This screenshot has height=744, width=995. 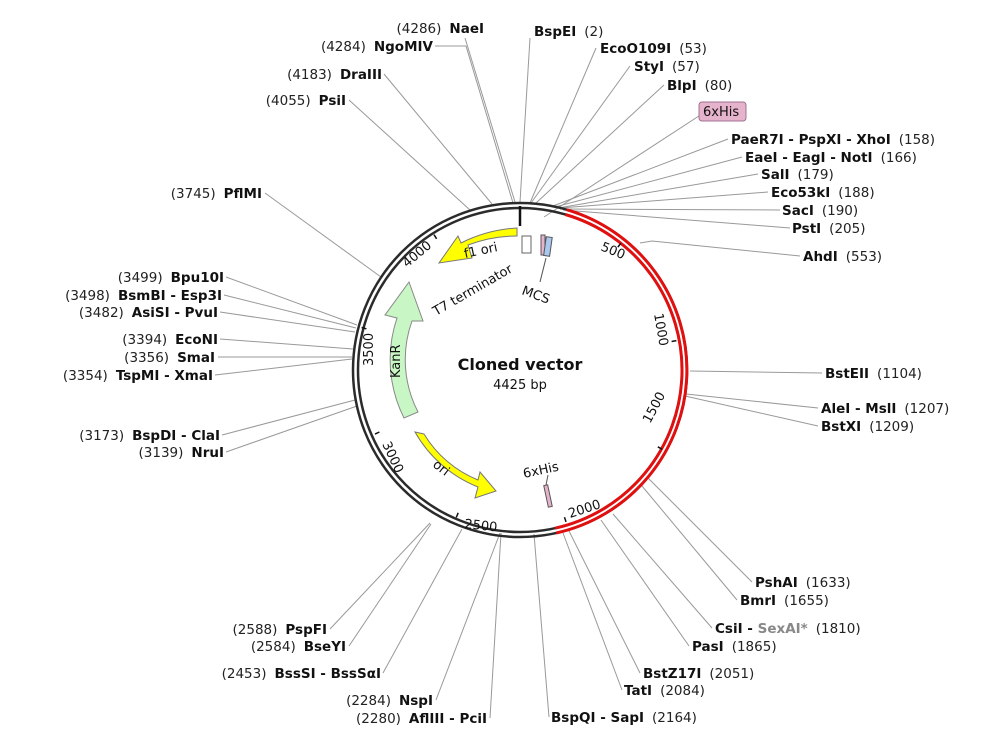 What do you see at coordinates (541, 471) in the screenshot?
I see `his-bottom-label: 6xHis` at bounding box center [541, 471].